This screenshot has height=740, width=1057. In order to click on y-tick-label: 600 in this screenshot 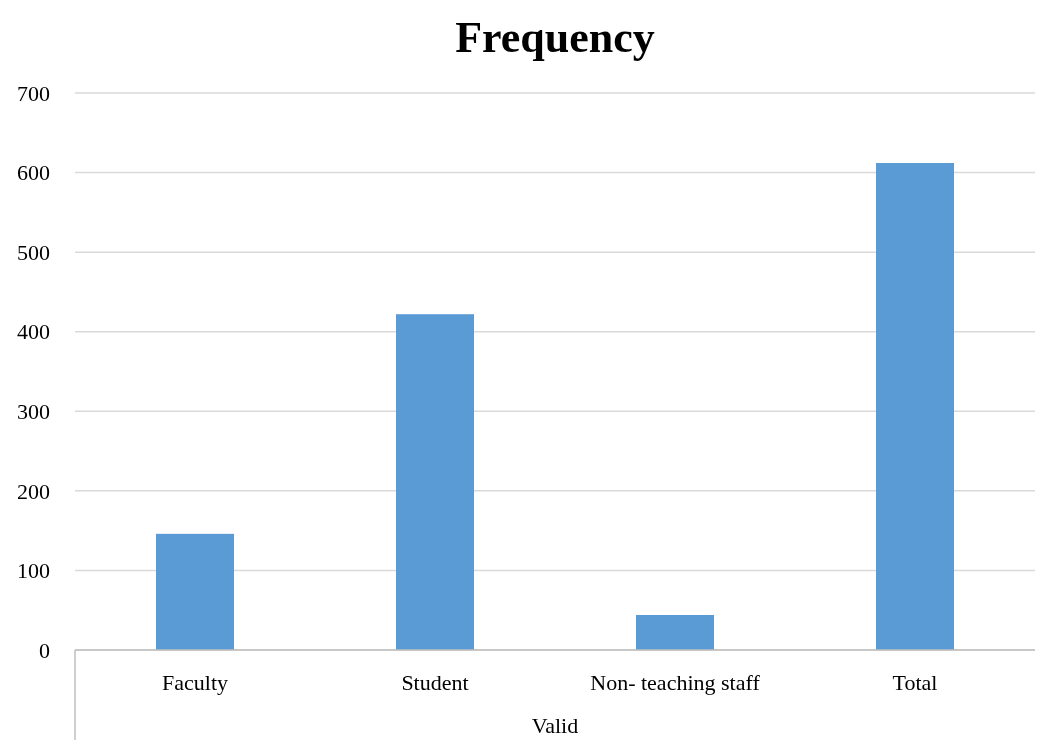, I will do `click(33, 173)`.